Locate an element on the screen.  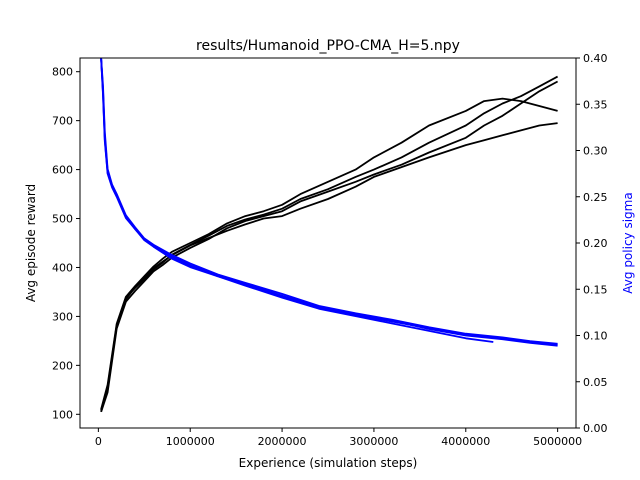
x-axis-label: Experience (simulation steps) is located at coordinates (328, 463).